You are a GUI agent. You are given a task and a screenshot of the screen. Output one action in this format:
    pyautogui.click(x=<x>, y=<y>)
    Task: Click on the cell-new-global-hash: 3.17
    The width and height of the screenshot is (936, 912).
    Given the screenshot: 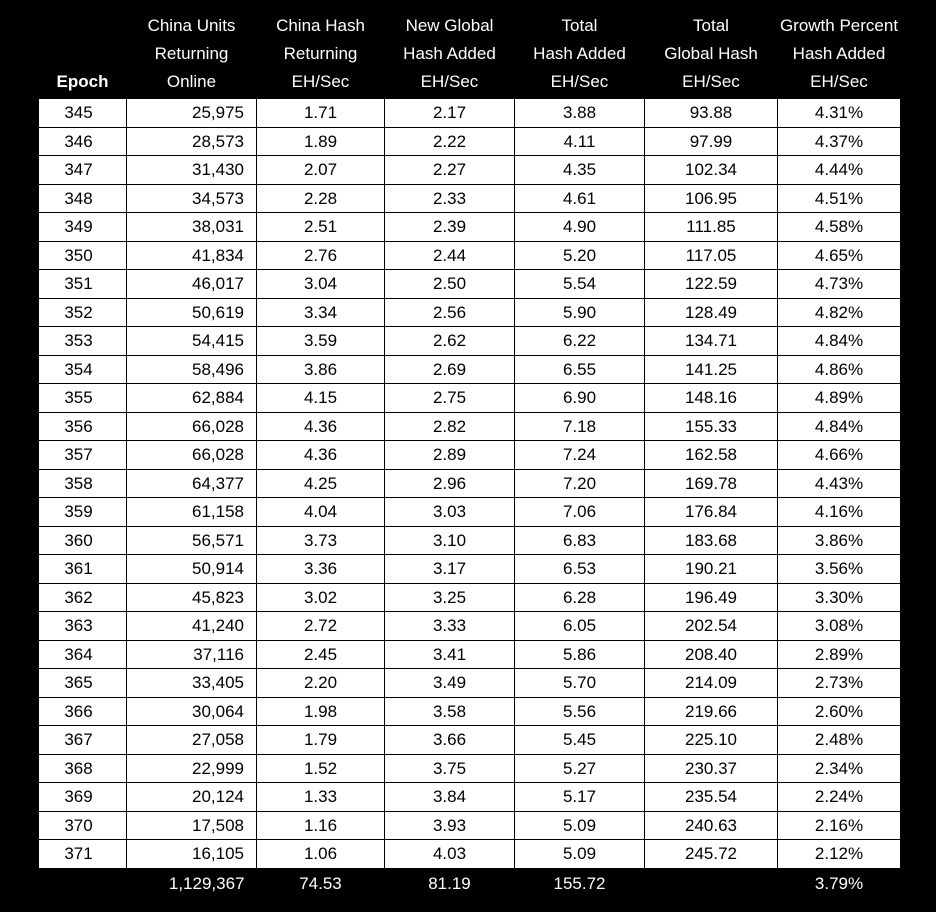 What is the action you would take?
    pyautogui.click(x=449, y=569)
    